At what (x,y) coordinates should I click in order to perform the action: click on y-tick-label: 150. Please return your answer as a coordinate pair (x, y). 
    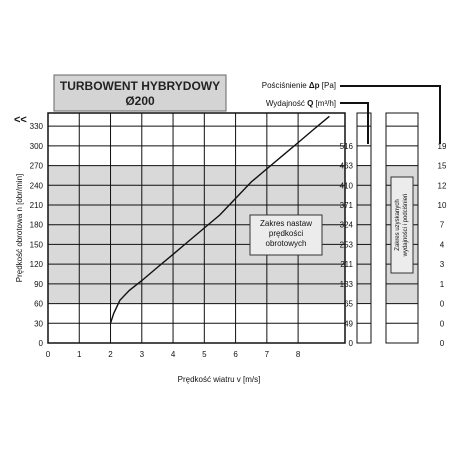
    Looking at the image, I should click on (37, 244).